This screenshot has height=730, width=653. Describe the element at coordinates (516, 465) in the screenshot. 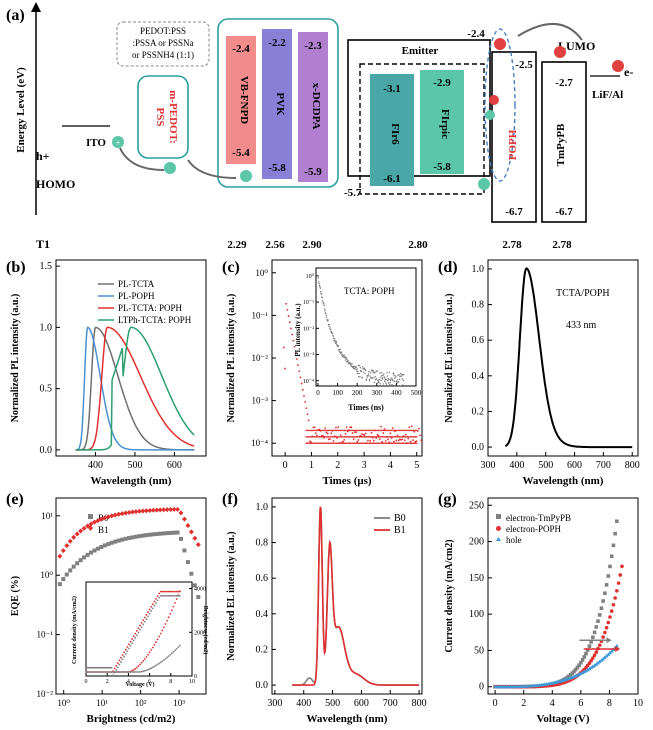

I see `x-tick-label: 400` at that location.